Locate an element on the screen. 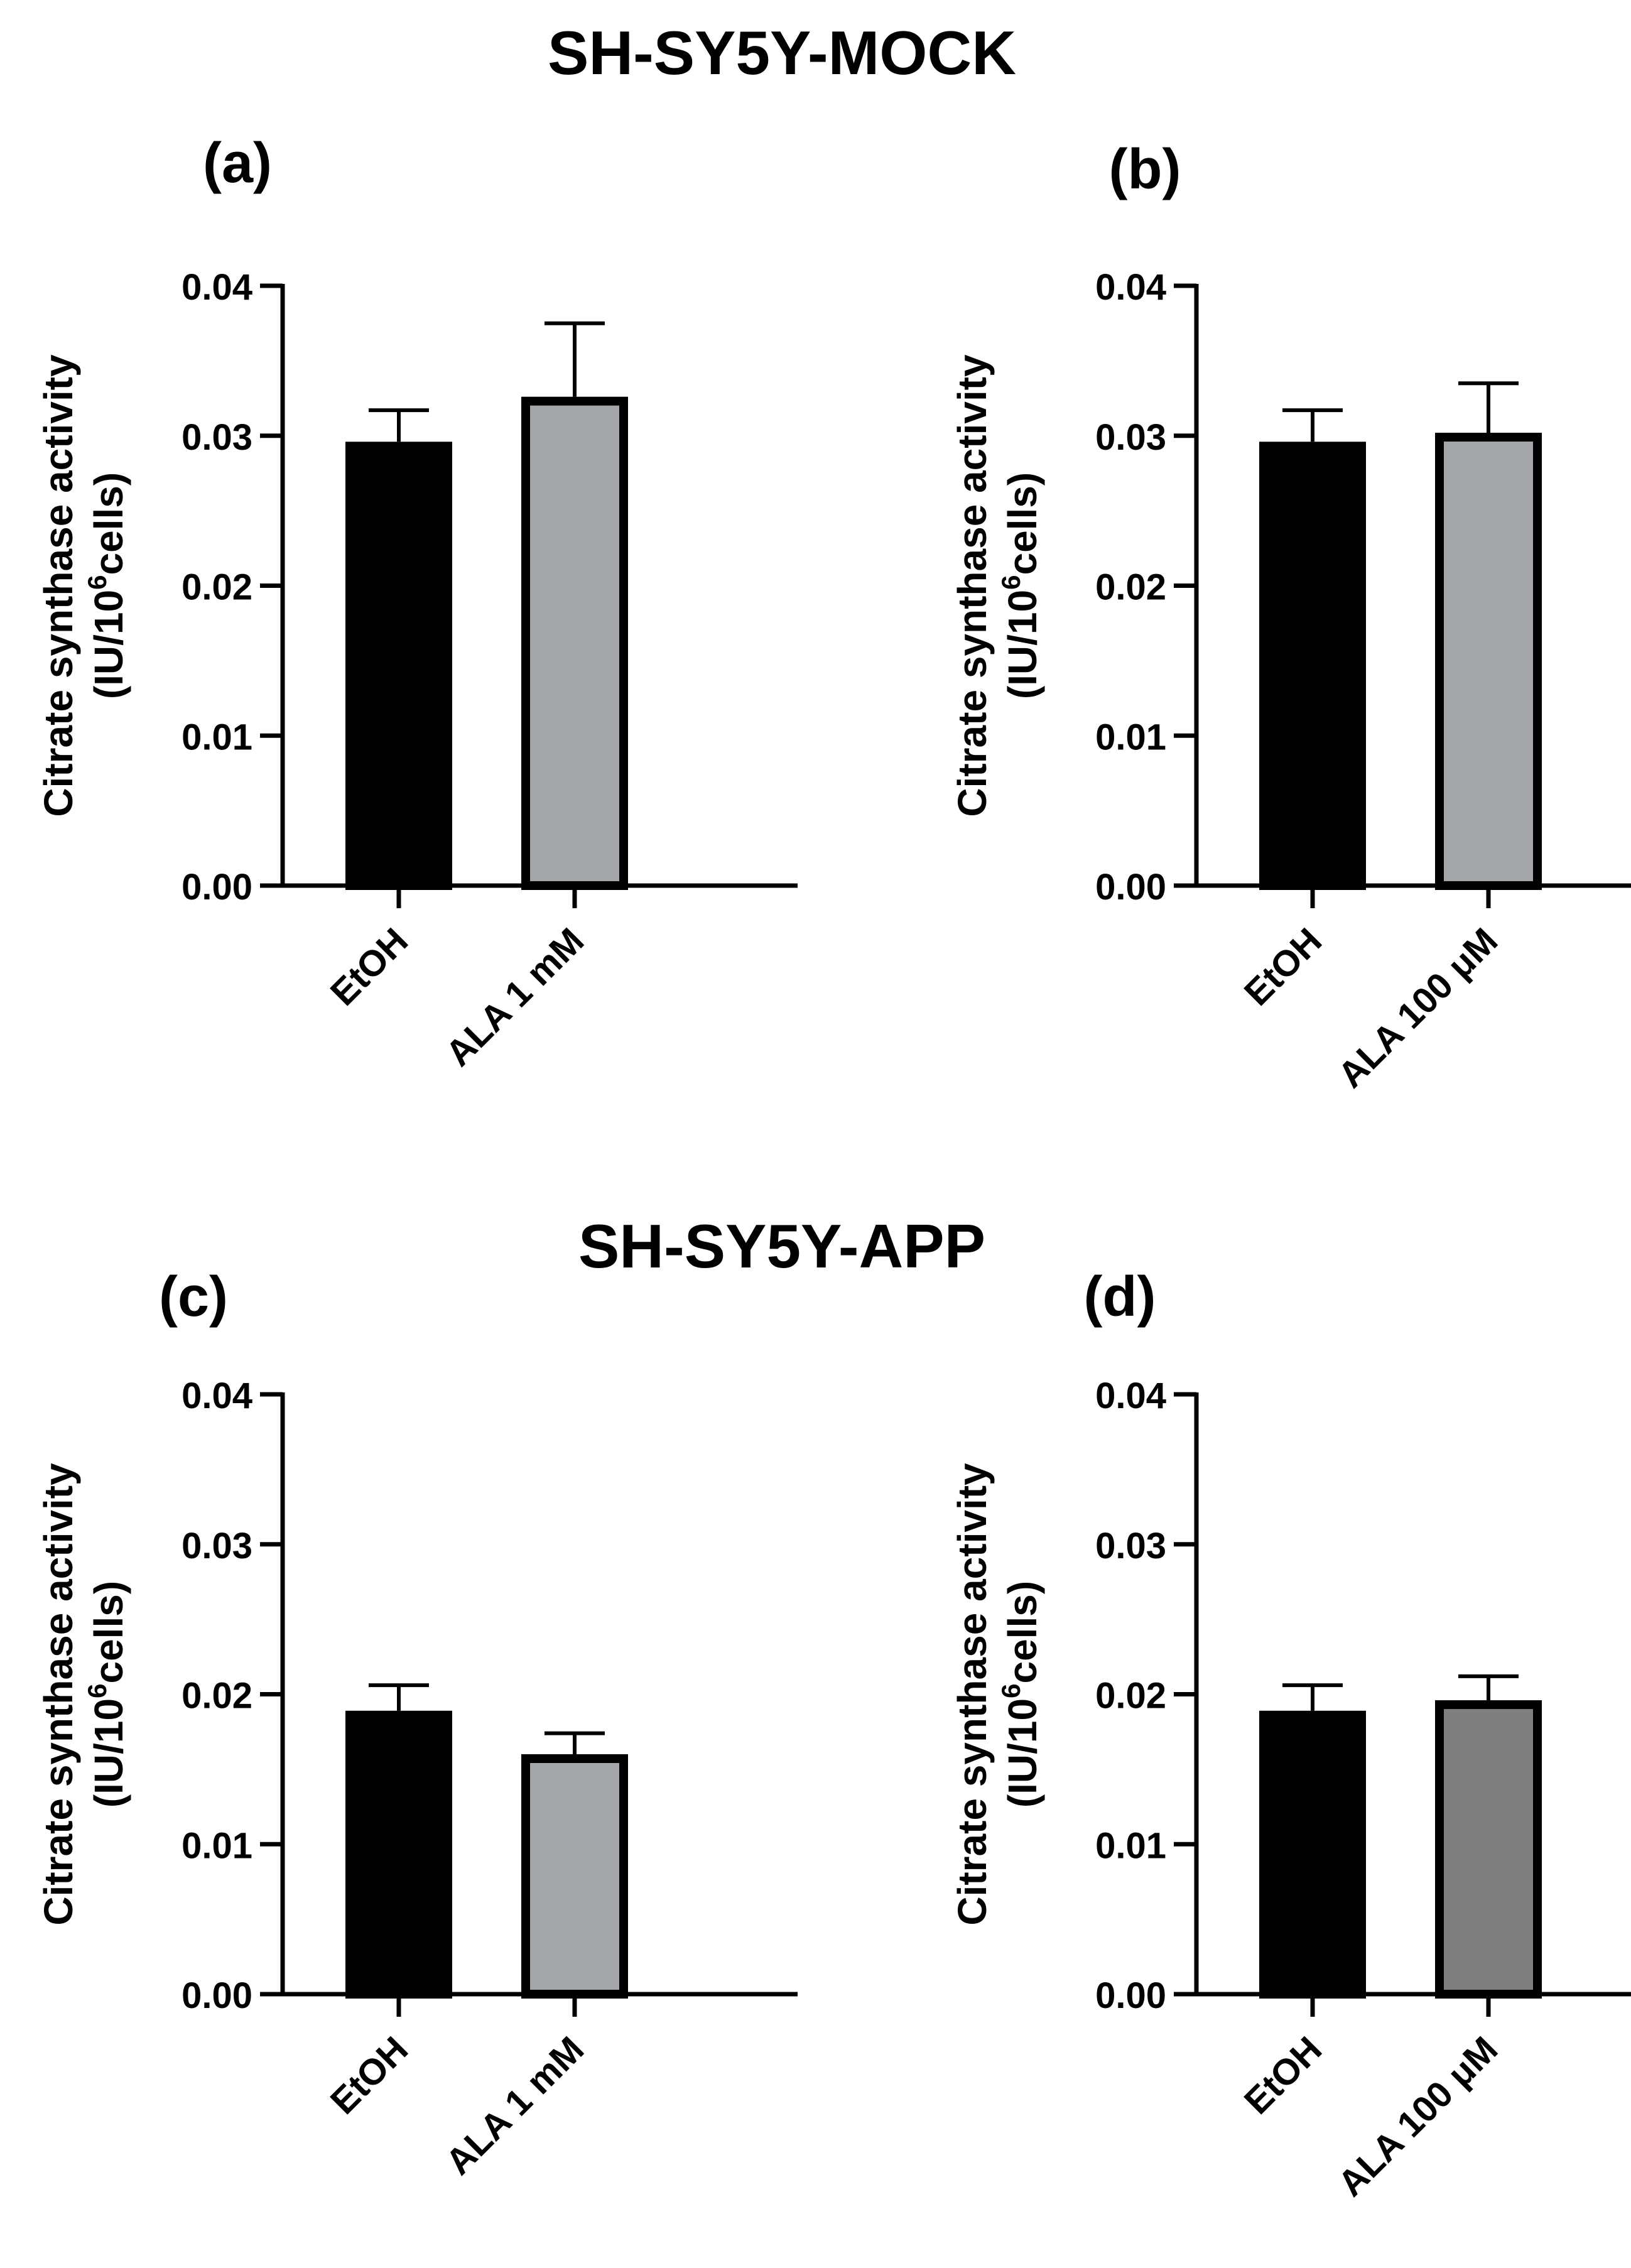 The width and height of the screenshot is (1631, 2268). section-title-app: SH-SY5Y-APP is located at coordinates (781, 1247).